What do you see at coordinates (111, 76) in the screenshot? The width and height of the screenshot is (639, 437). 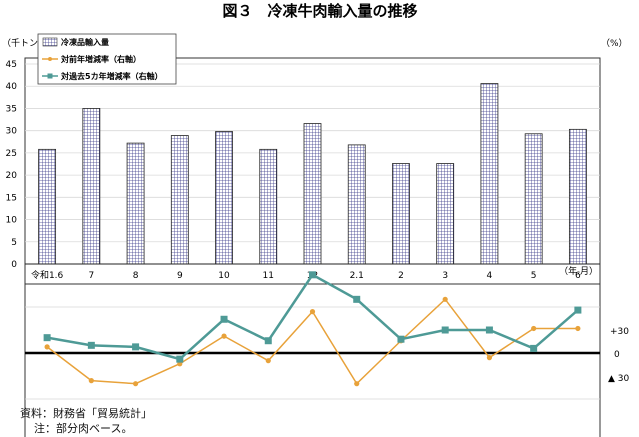 I see `legend-label-5yr: 対過去5カ年増減率（右軸）` at bounding box center [111, 76].